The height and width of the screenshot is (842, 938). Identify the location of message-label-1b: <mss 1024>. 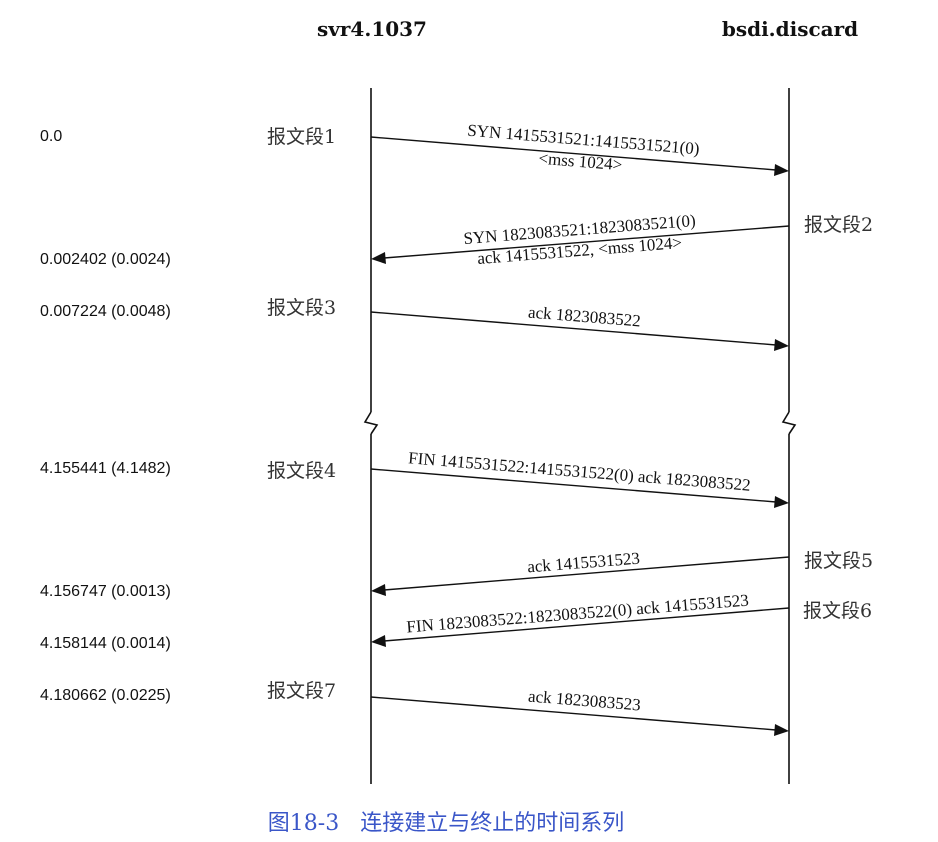
(580, 162).